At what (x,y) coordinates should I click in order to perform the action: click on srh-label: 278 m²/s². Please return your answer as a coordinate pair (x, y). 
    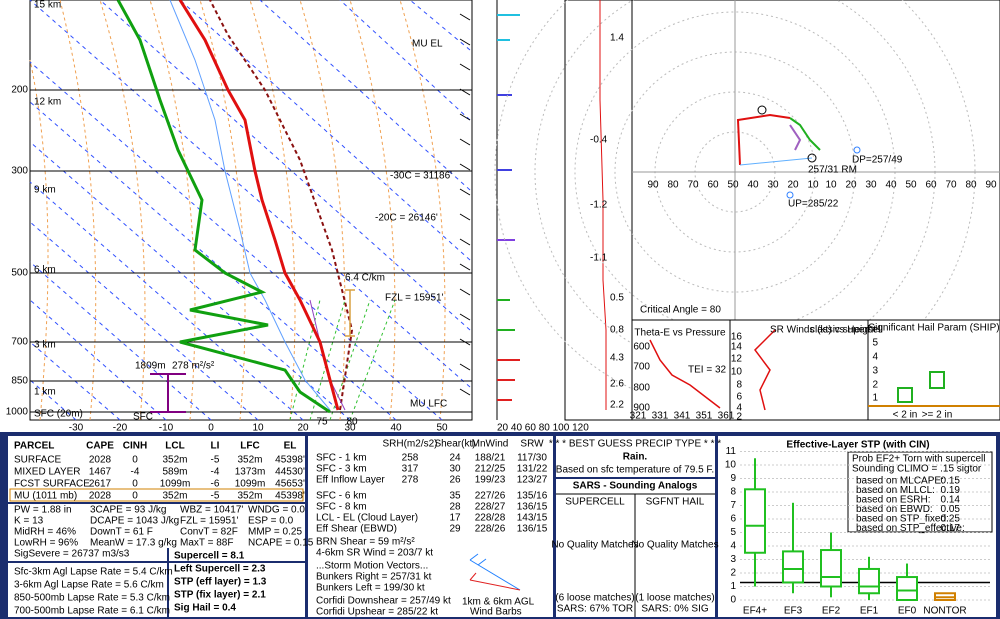
    Looking at the image, I should click on (193, 366).